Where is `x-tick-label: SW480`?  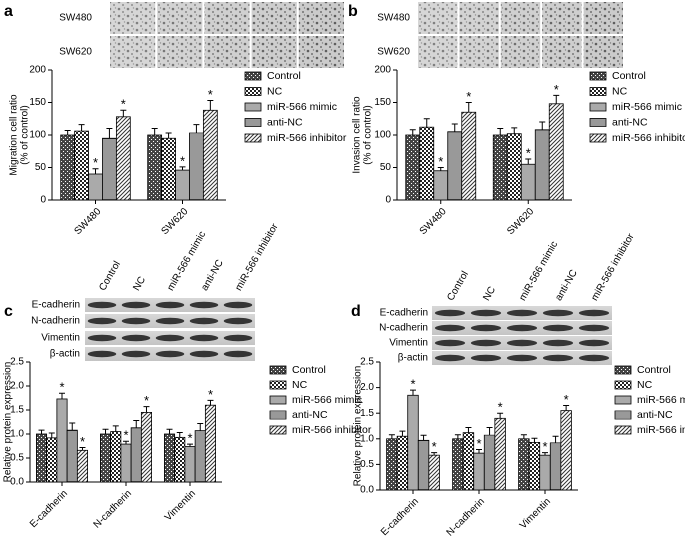
x-tick-label: SW480 is located at coordinates (88, 221).